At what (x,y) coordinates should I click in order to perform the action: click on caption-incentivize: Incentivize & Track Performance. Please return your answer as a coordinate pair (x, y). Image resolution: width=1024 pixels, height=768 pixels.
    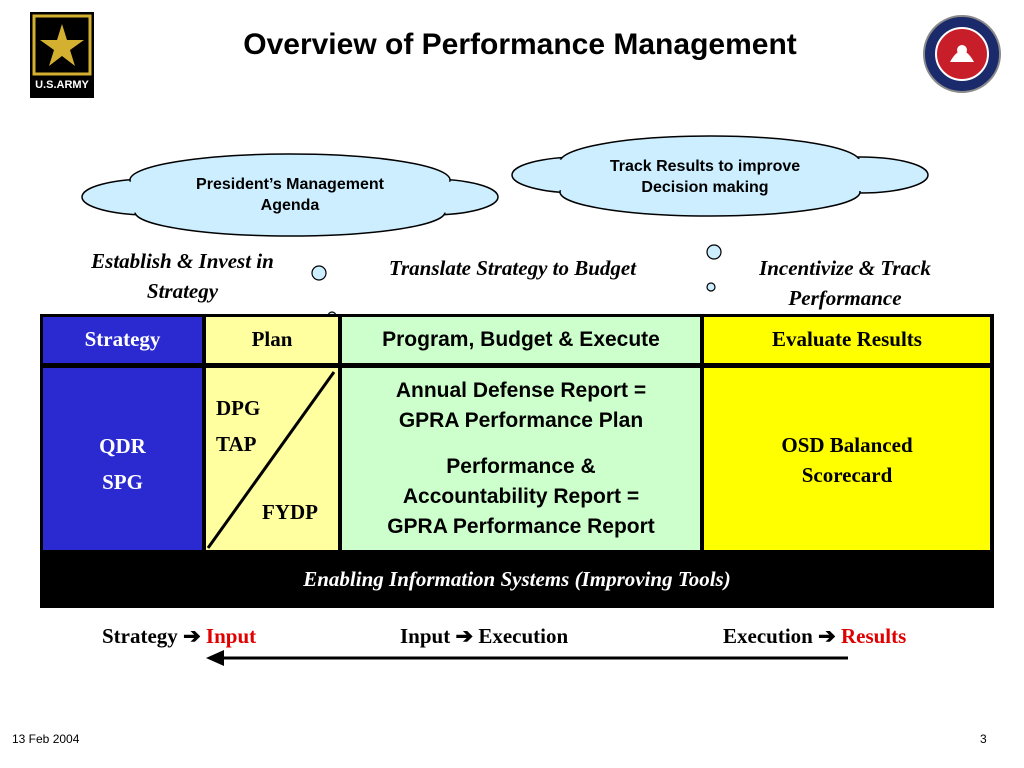
    Looking at the image, I should click on (845, 283).